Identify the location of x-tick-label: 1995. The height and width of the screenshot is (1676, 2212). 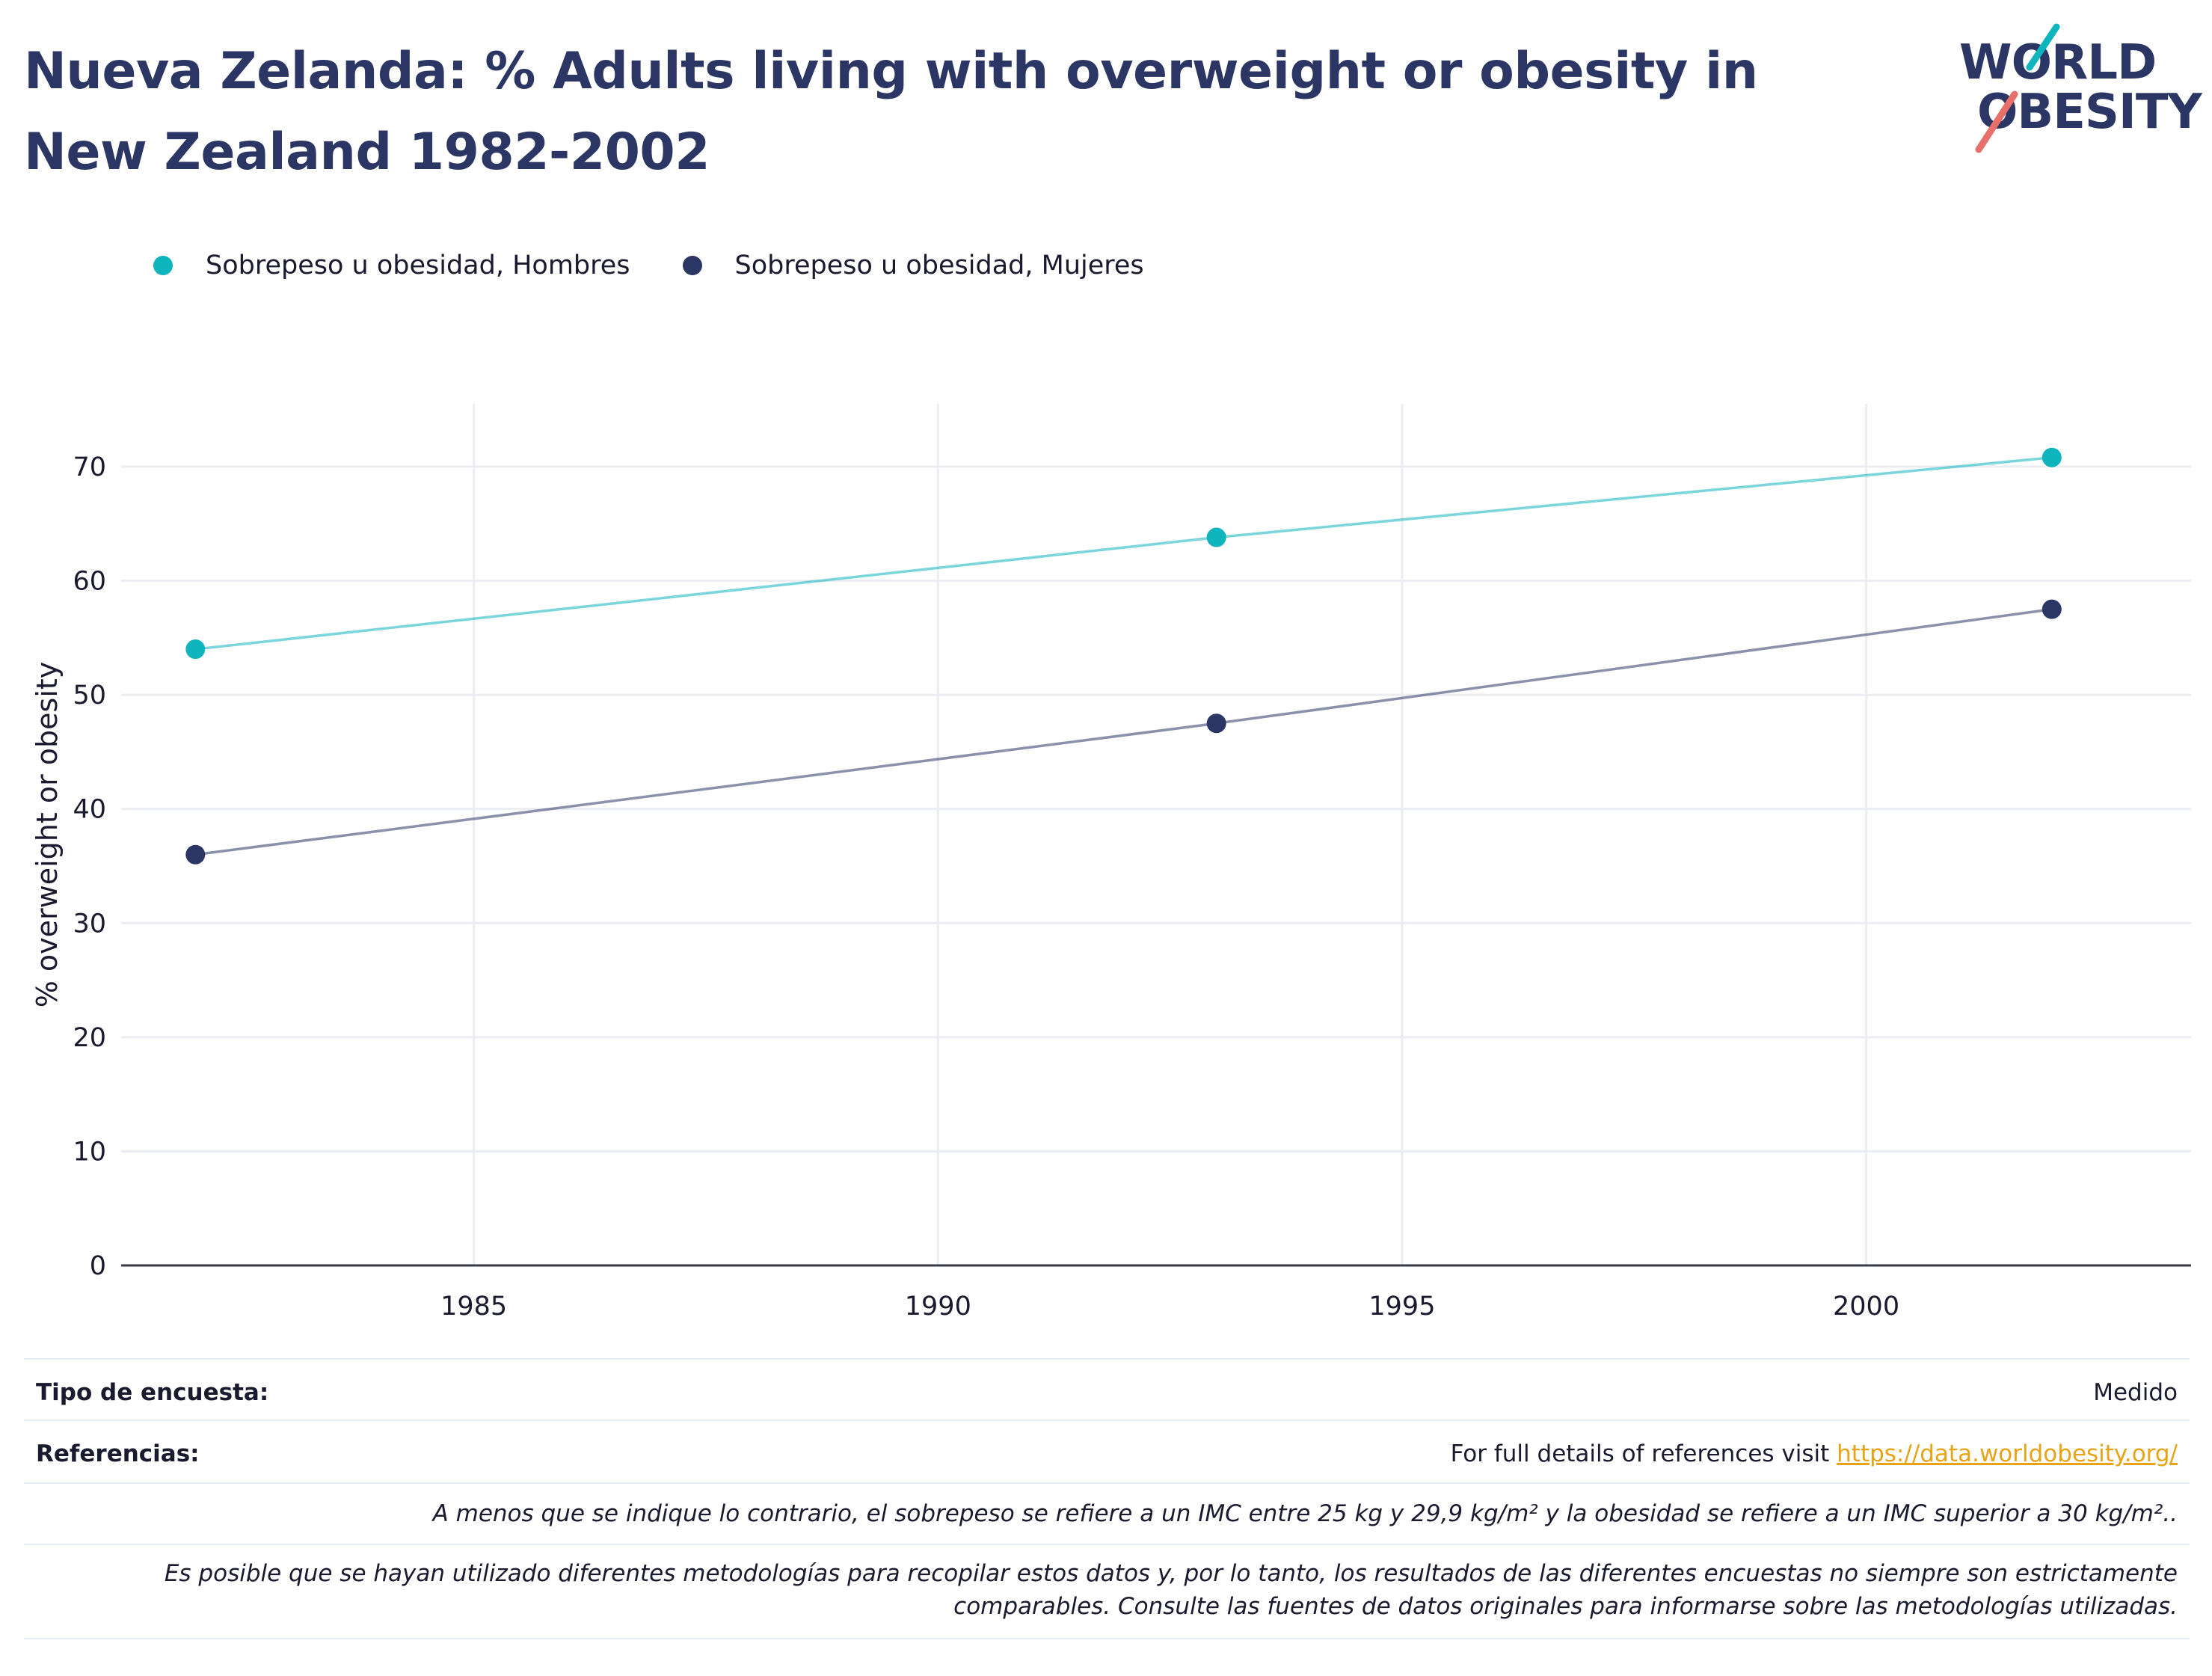
(1401, 1307).